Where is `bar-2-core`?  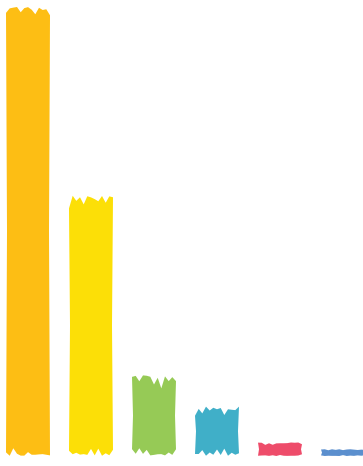
bar-2-core is located at coordinates (91, 328).